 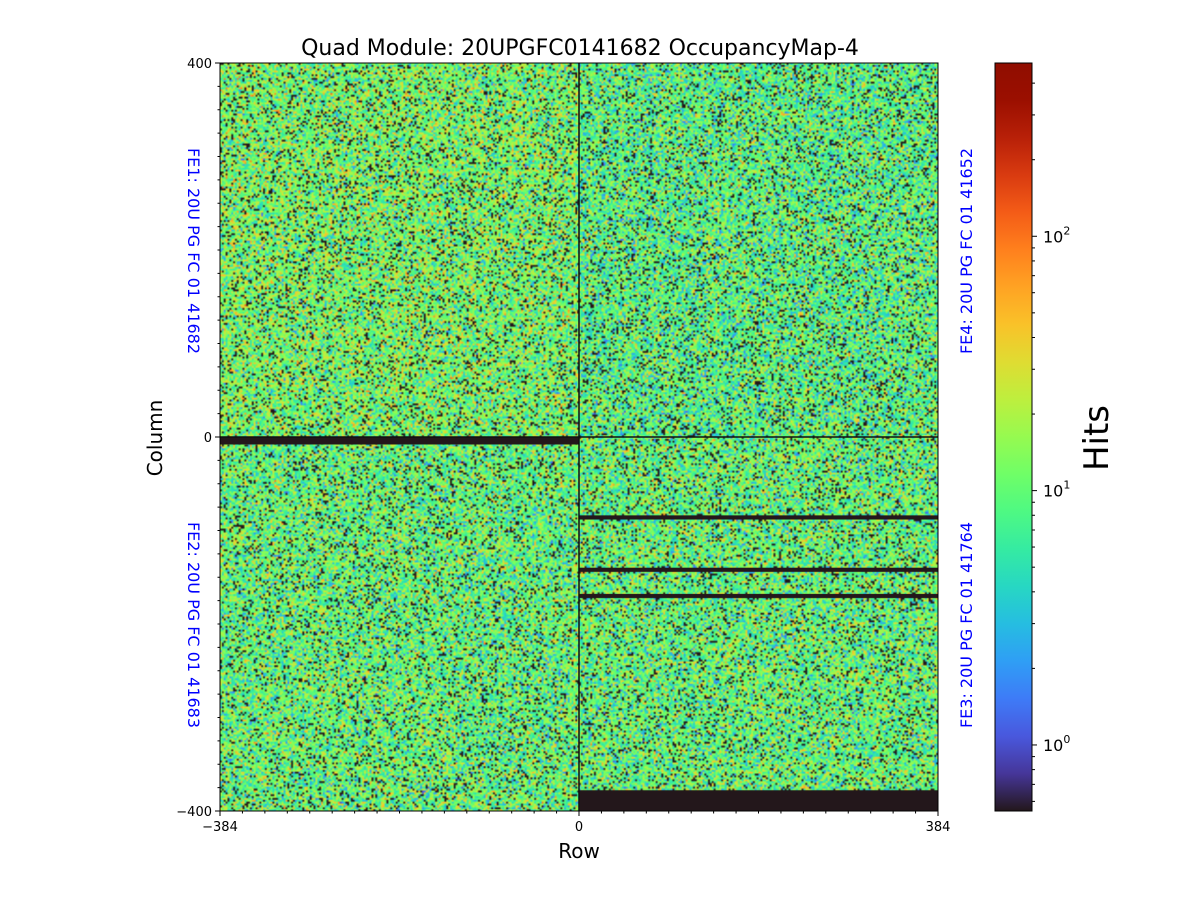 What do you see at coordinates (1013, 437) in the screenshot?
I see `colorbar` at bounding box center [1013, 437].